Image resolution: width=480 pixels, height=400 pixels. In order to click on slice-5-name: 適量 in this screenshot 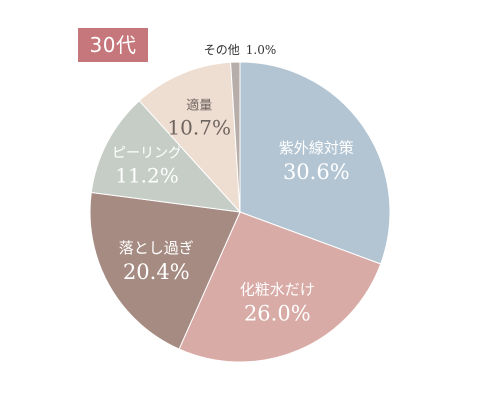, I will do `click(199, 105)`.